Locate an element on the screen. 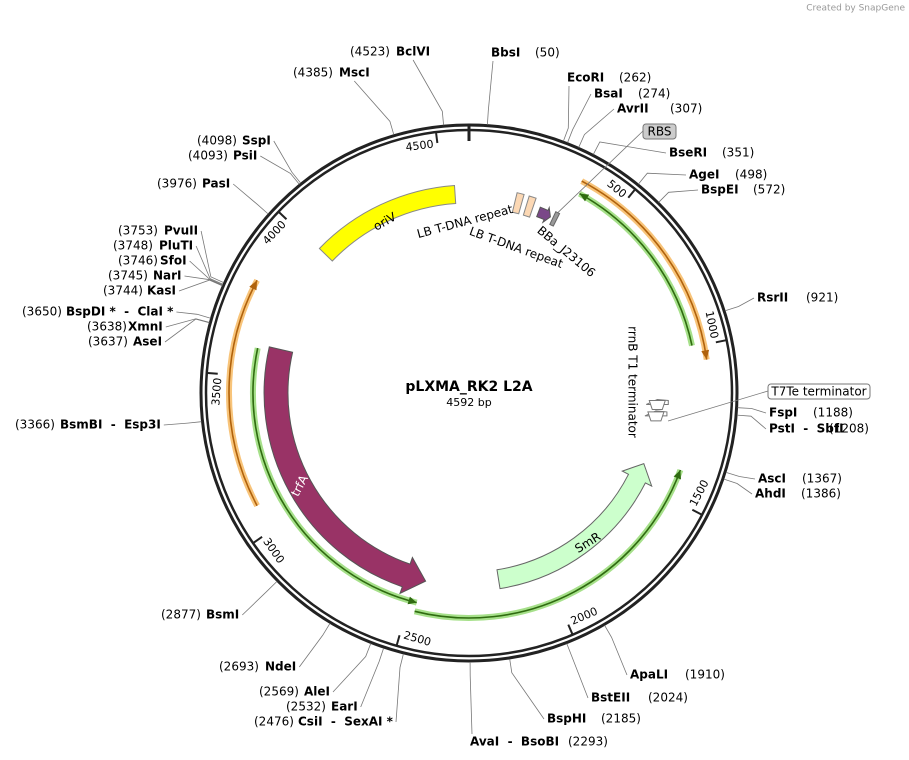  enzyme-name: PasI is located at coordinates (216, 184).